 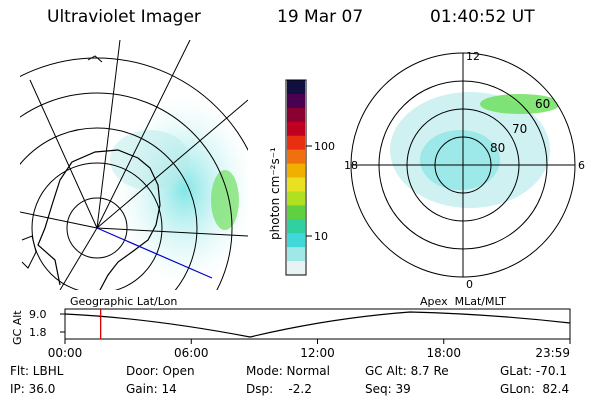 What do you see at coordinates (38, 314) in the screenshot?
I see `y-tick-label-9: 9.0` at bounding box center [38, 314].